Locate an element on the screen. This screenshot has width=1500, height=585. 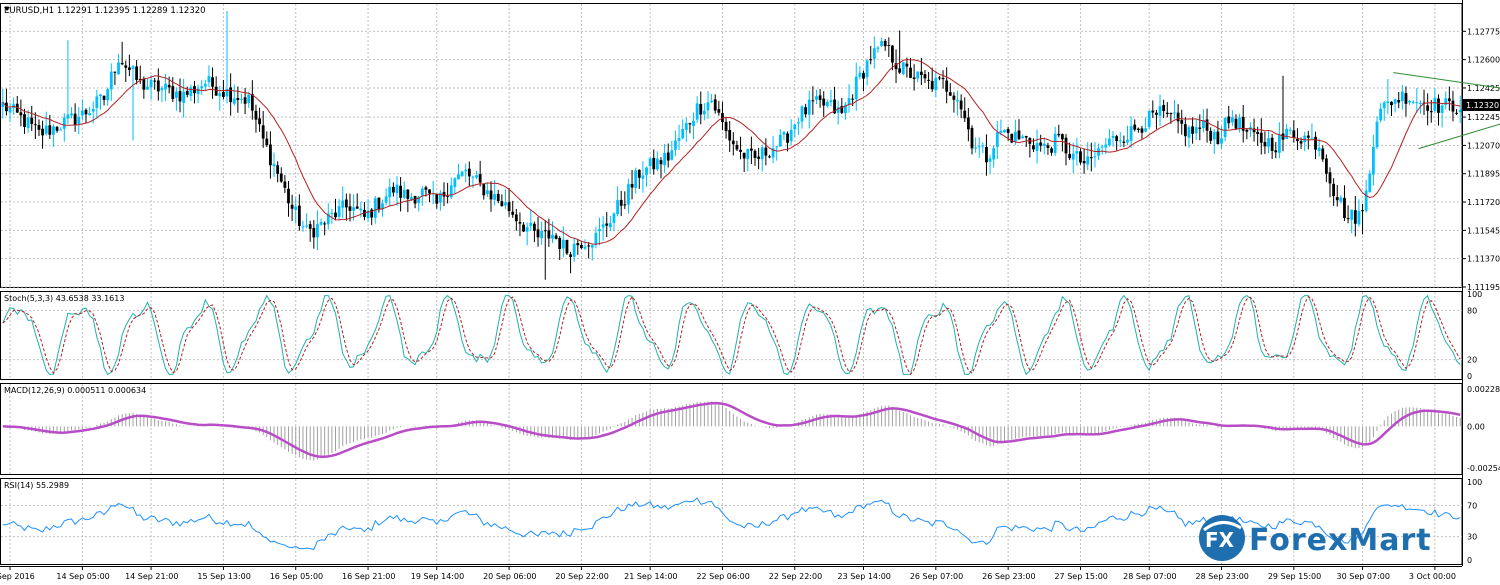
x-tick-label: 13 Sep 2016 is located at coordinates (17, 576).